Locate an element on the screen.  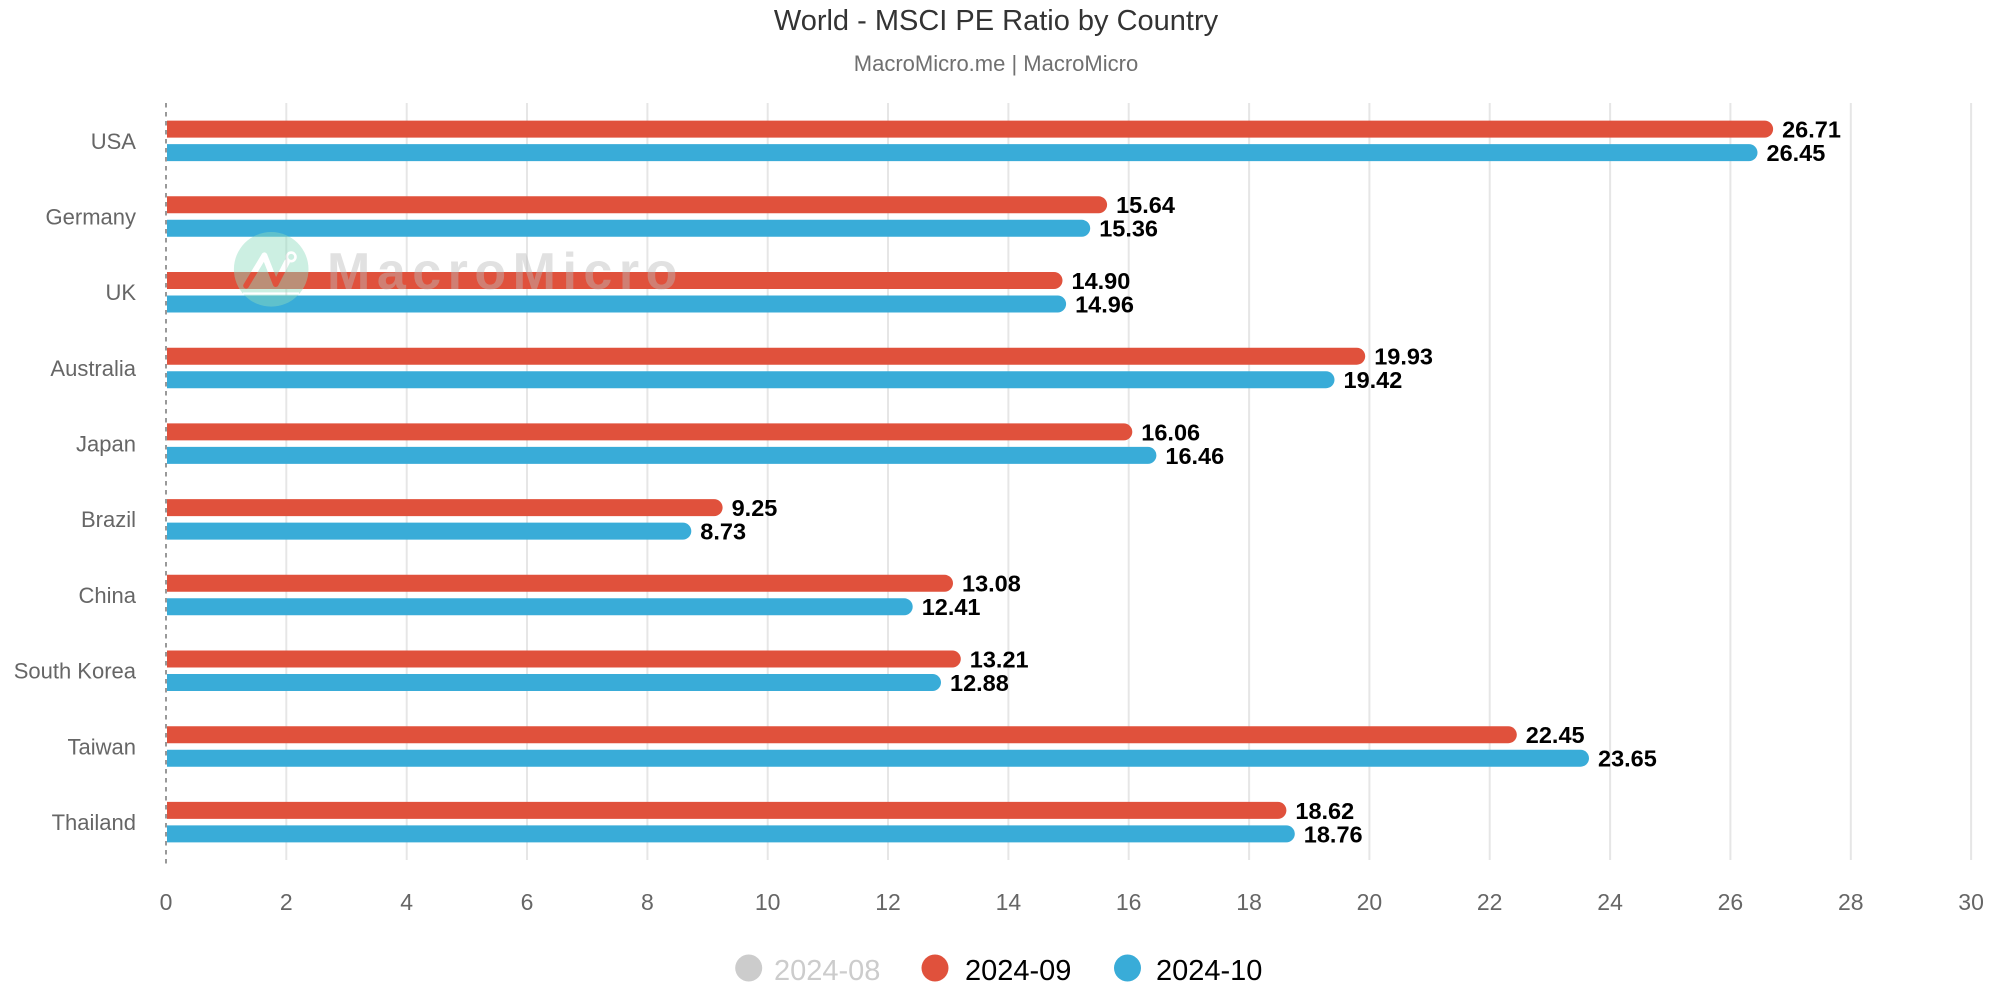
svg-text: 9.25 is located at coordinates (755, 508).